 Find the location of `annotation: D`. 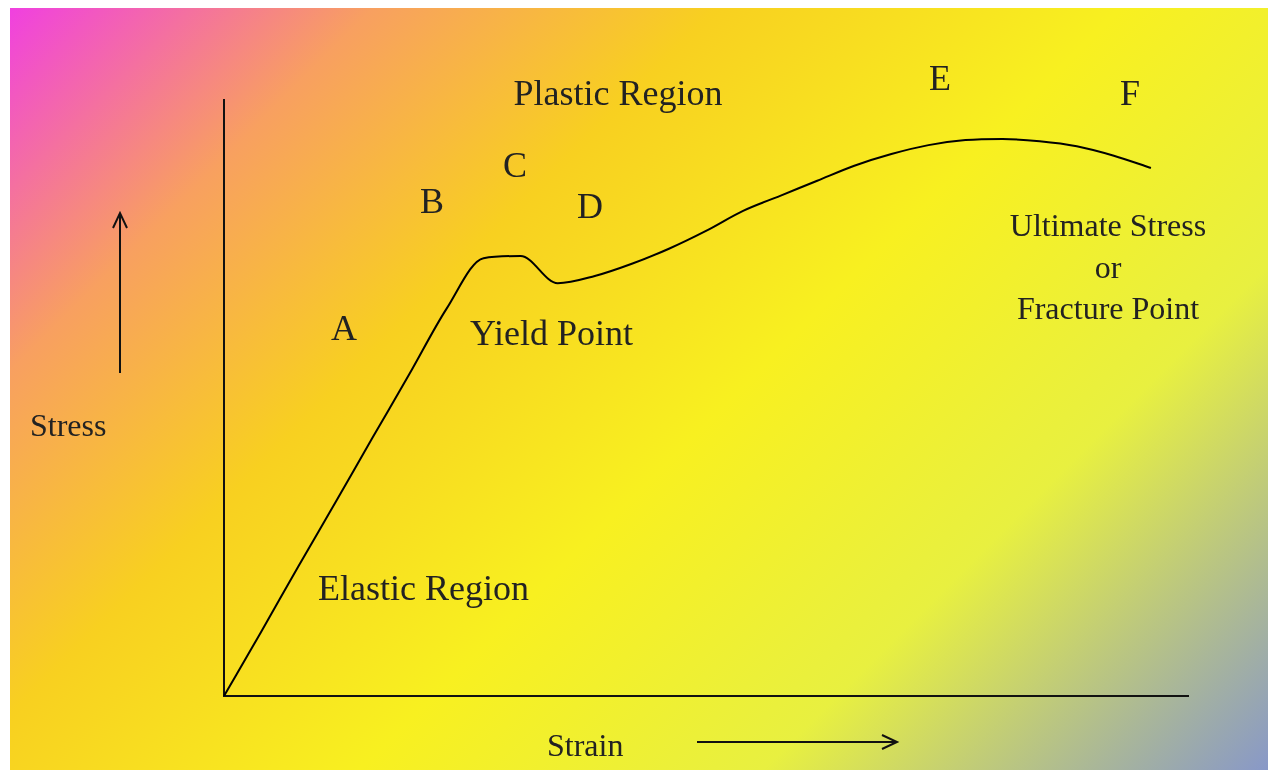

annotation: D is located at coordinates (590, 206).